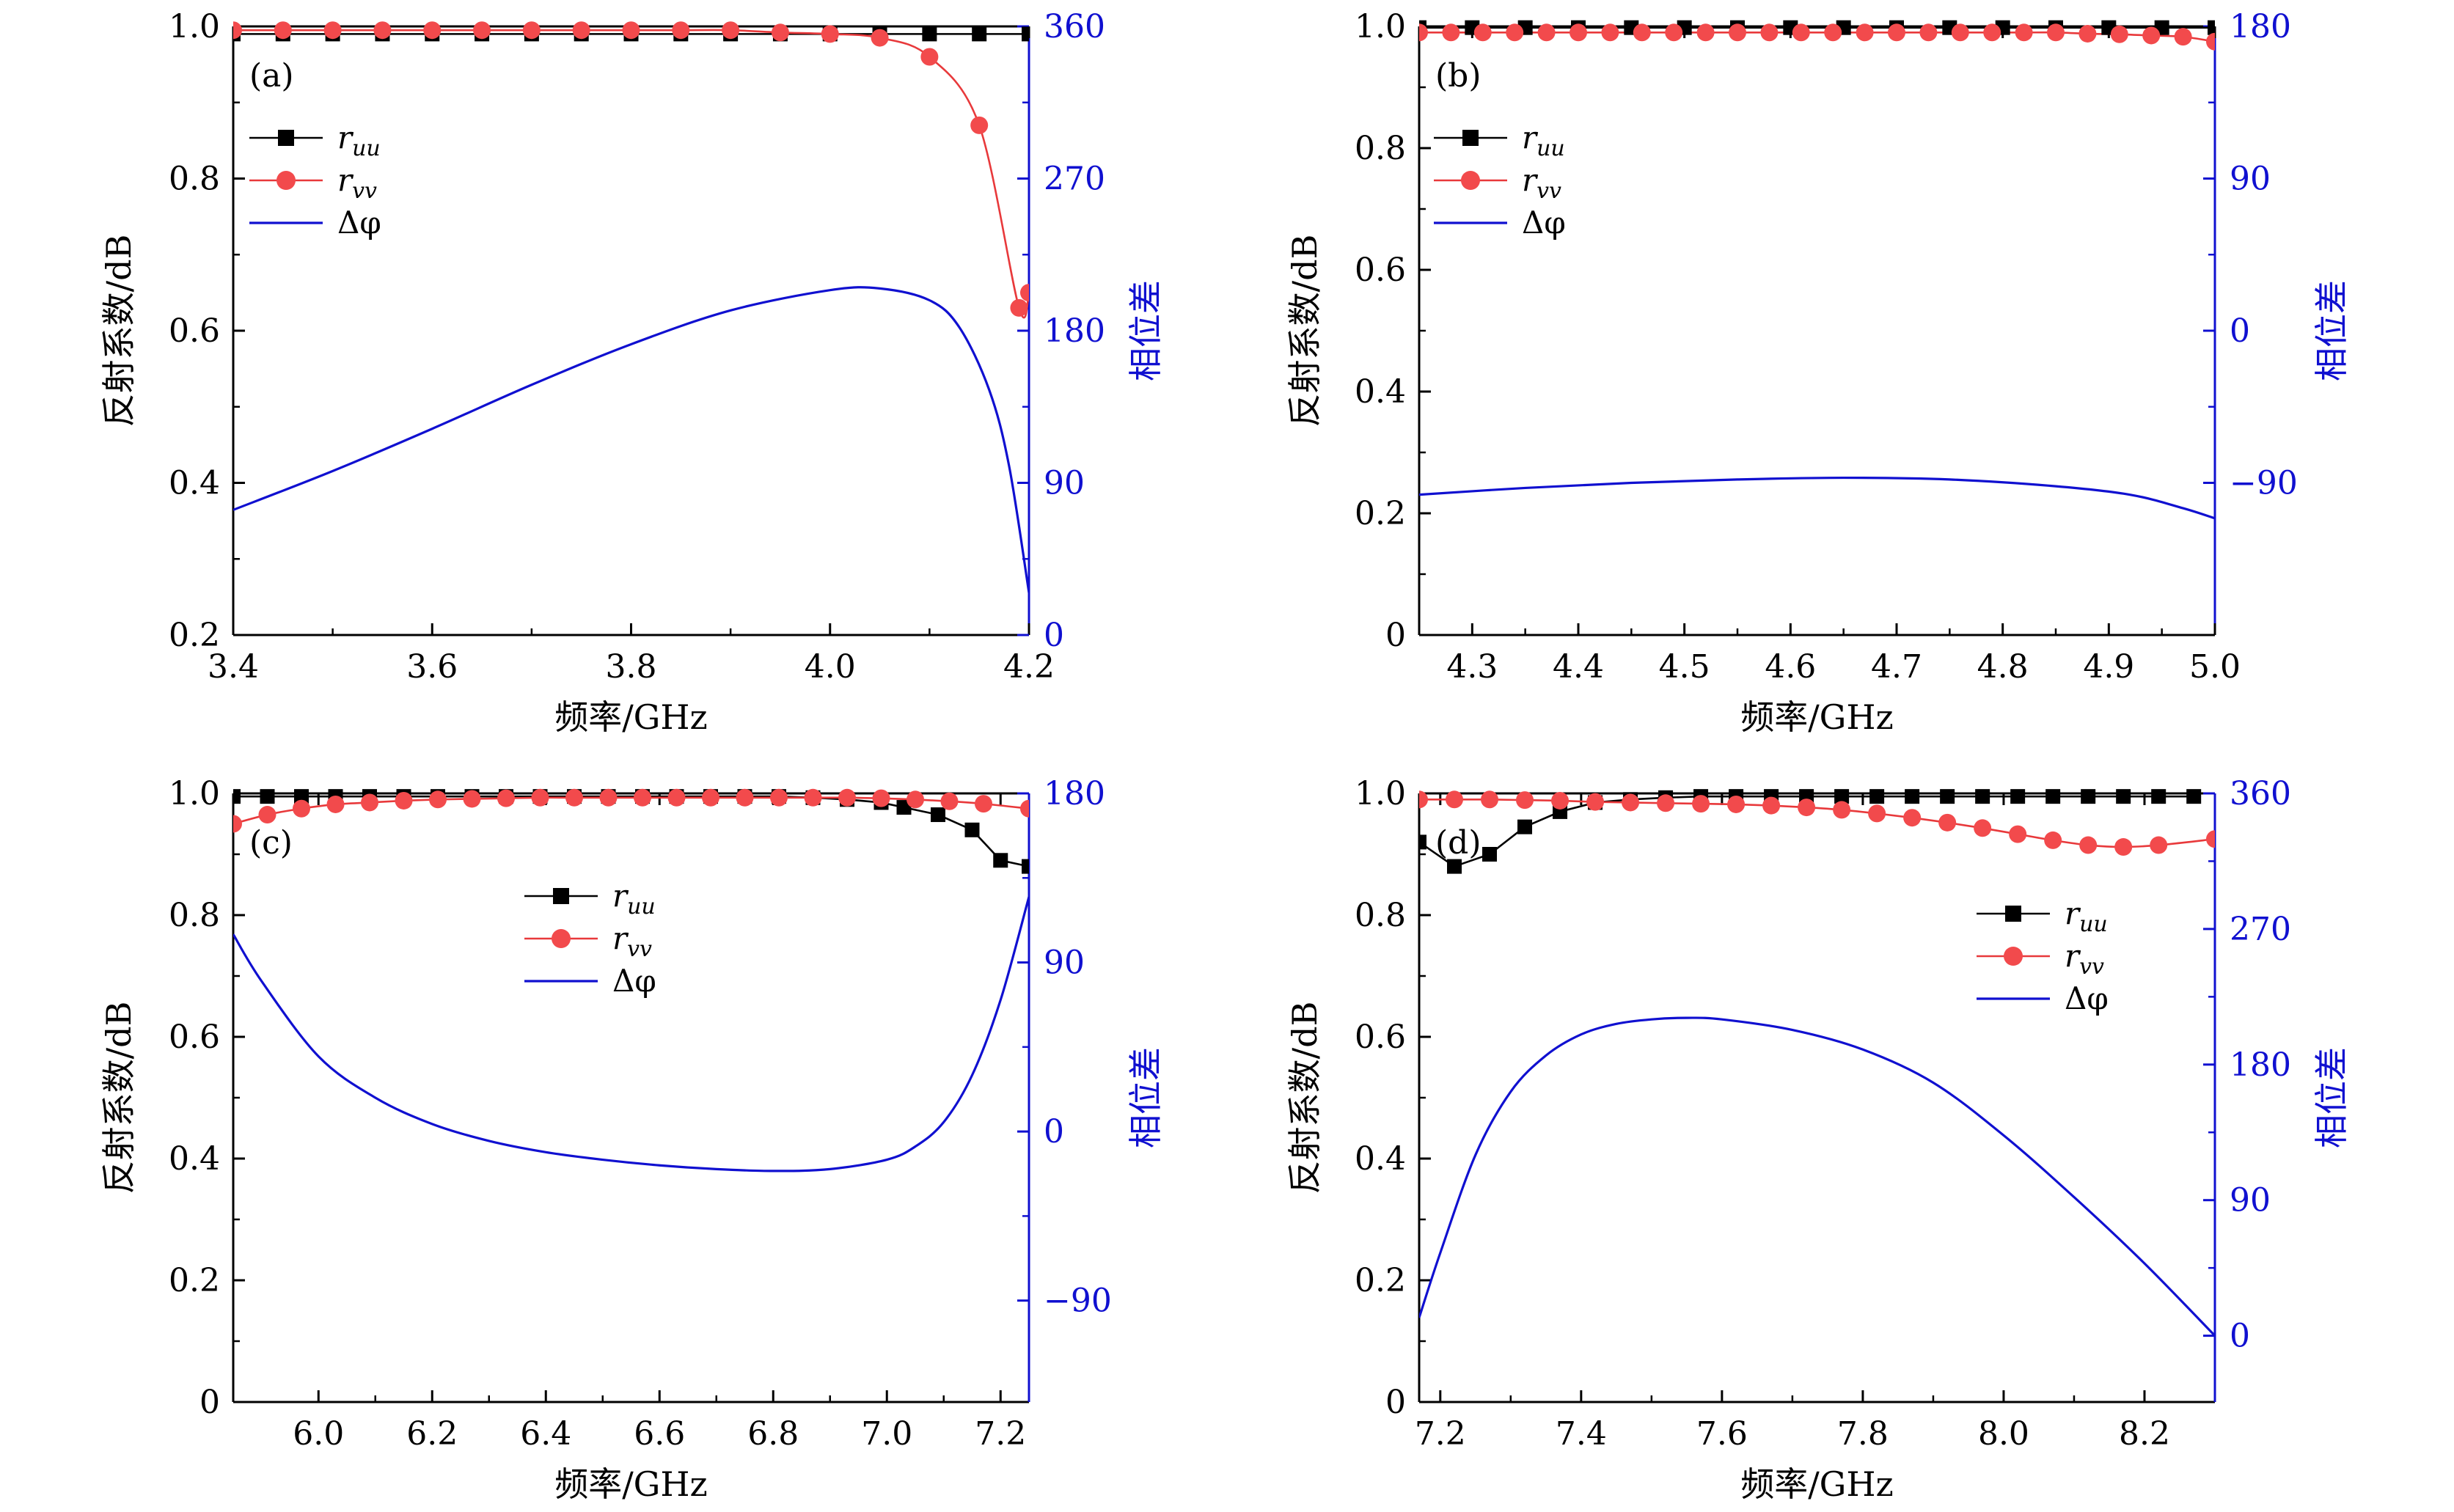 The image size is (2454, 1512). I want to click on y2-tick-label: 0, so click(1054, 635).